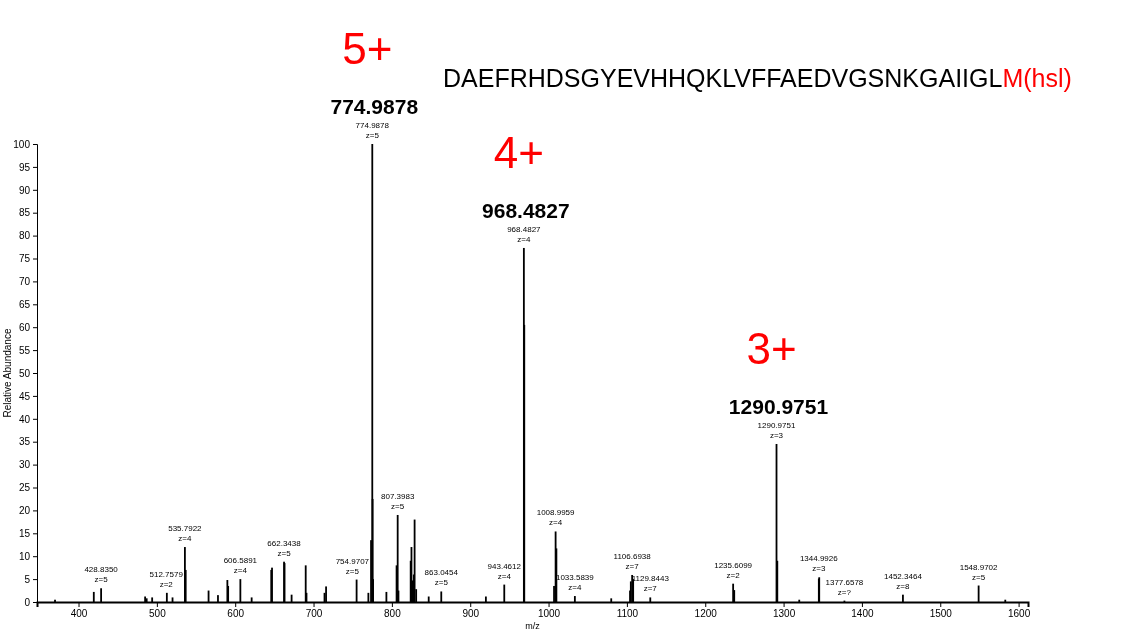  I want to click on y-tick-label: 55, so click(24, 350).